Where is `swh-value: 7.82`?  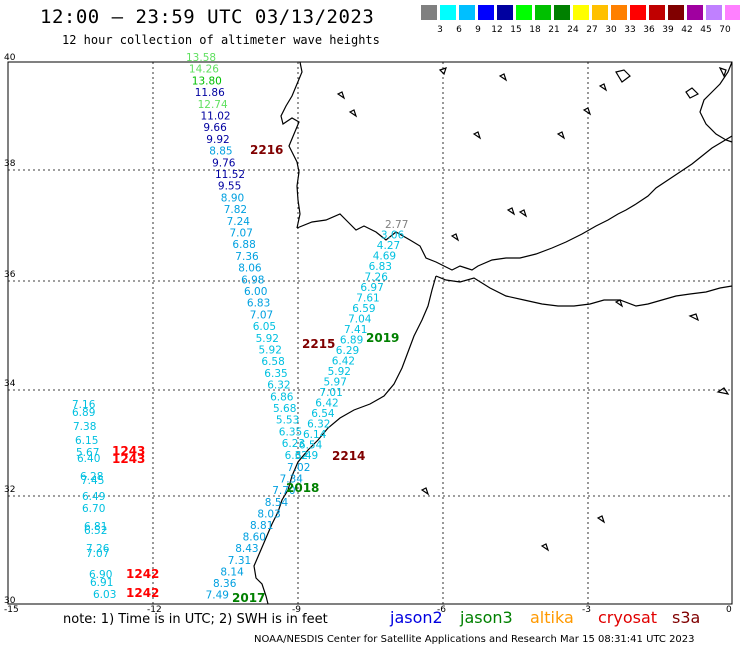 swh-value: 7.82 is located at coordinates (235, 210).